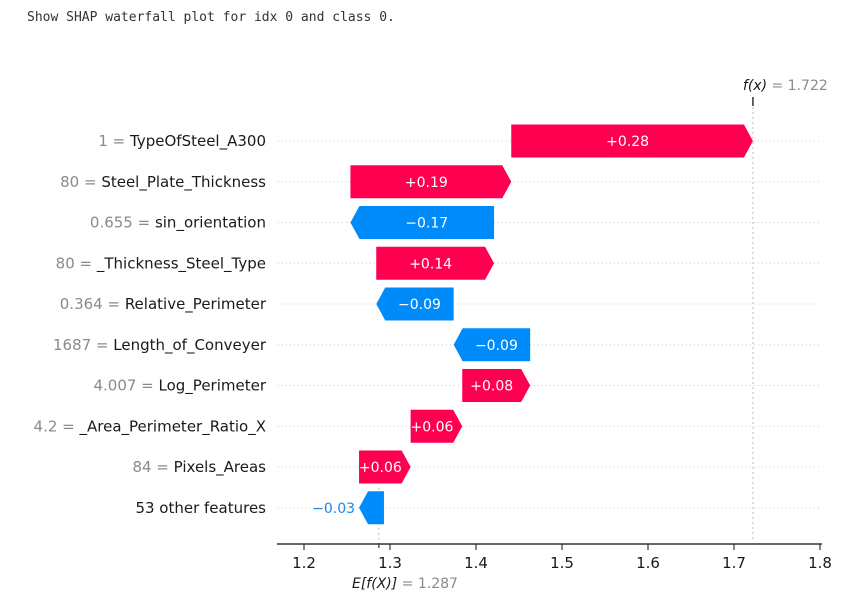 The height and width of the screenshot is (611, 866). Describe the element at coordinates (491, 387) in the screenshot. I see `bar-value-label: +0.08` at that location.